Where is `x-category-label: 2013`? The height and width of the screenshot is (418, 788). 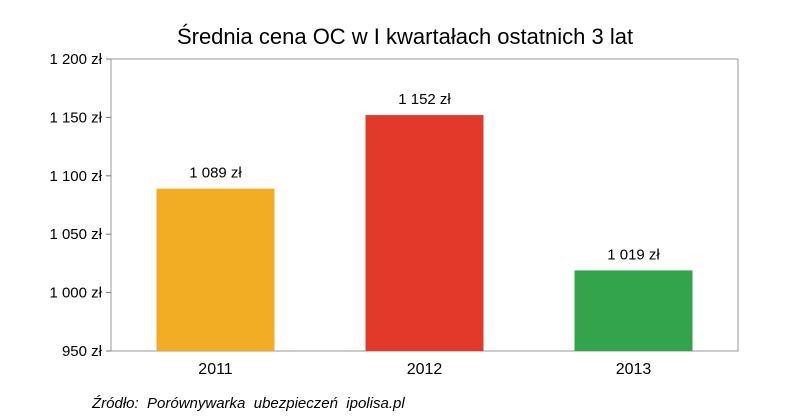
x-category-label: 2013 is located at coordinates (634, 369).